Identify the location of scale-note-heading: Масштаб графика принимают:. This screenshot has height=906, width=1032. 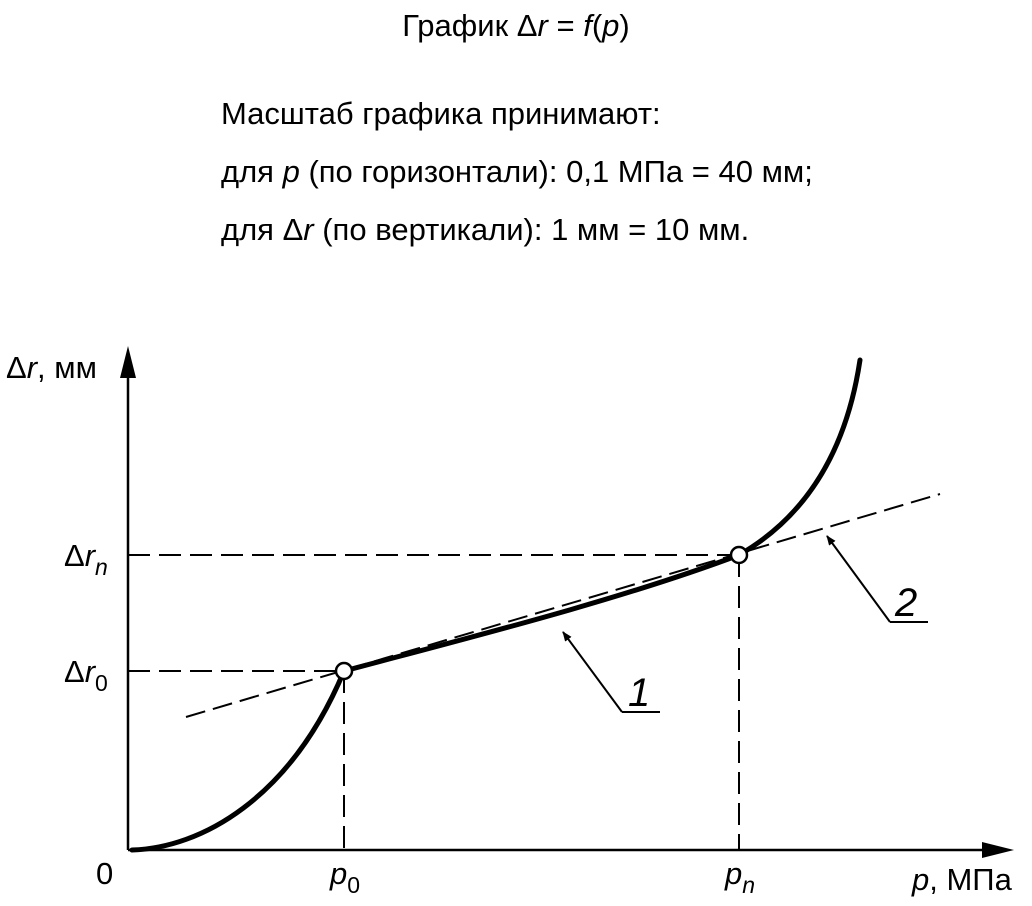
(441, 113).